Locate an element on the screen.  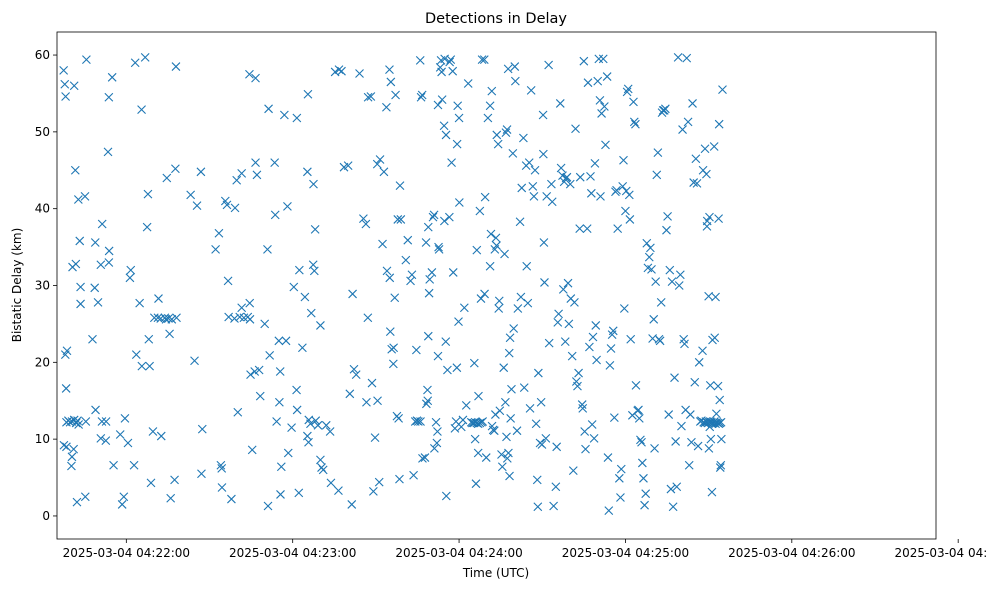
y-tick-label: 10 is located at coordinates (42, 439).